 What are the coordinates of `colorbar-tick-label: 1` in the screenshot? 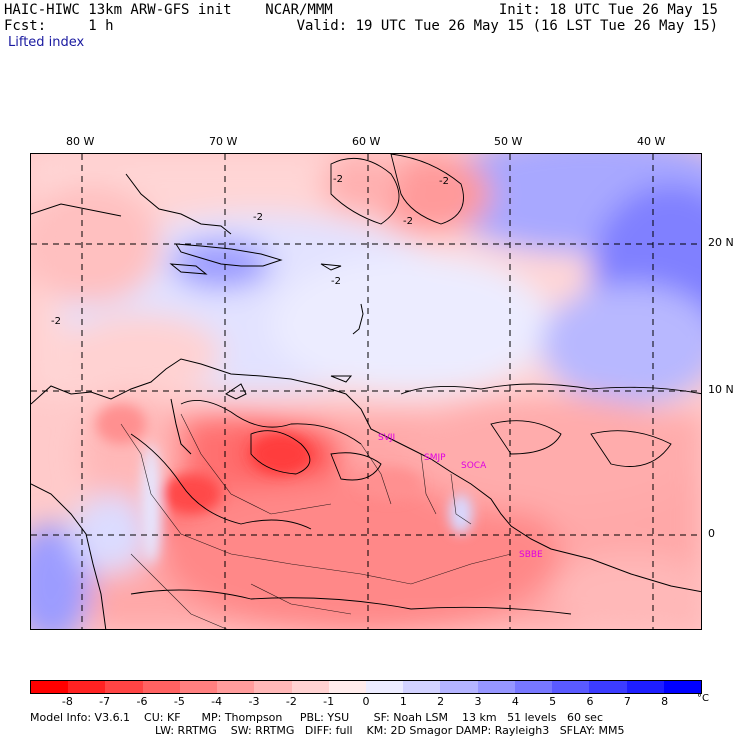 It's located at (403, 701).